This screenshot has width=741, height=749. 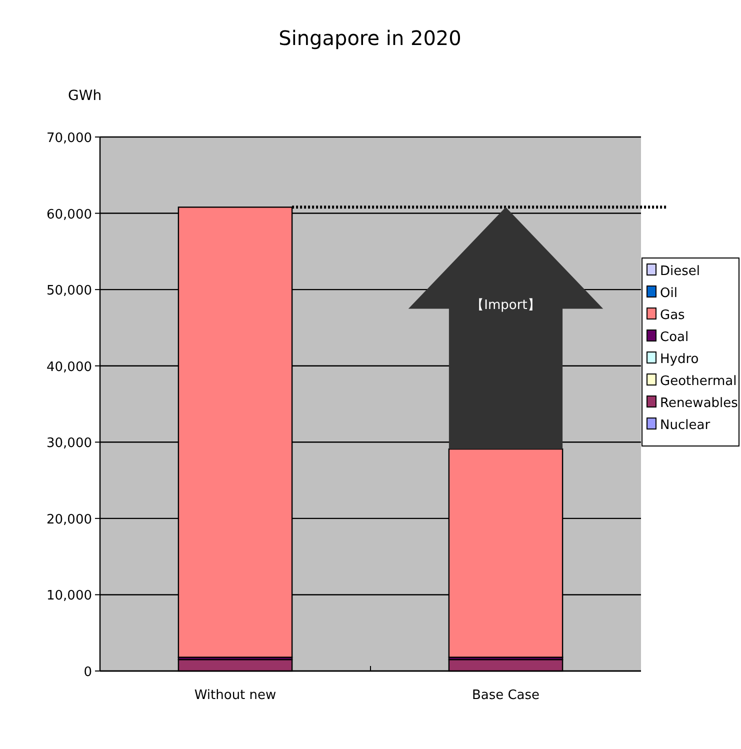 What do you see at coordinates (506, 695) in the screenshot?
I see `x-tick-label: Base Case` at bounding box center [506, 695].